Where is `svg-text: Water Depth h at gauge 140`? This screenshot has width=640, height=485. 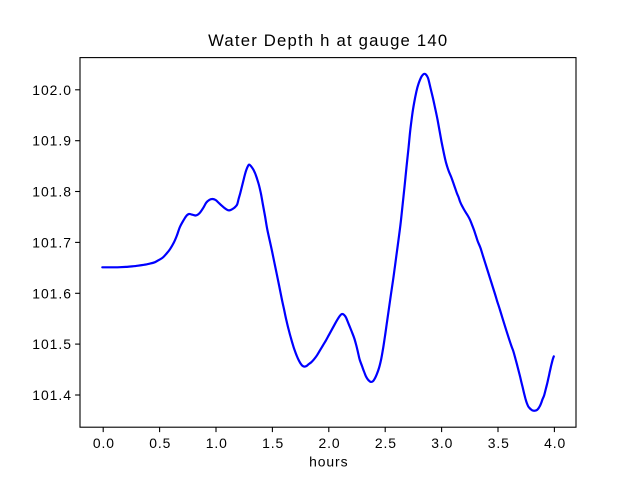 svg-text: Water Depth h at gauge 140 is located at coordinates (328, 40).